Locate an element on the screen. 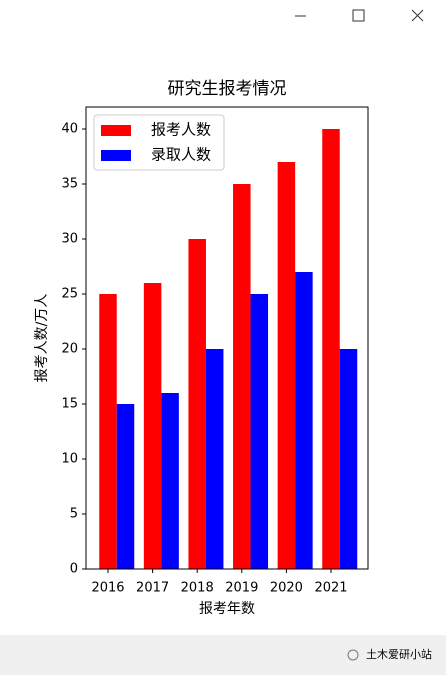  y-tick-label: 5 is located at coordinates (74, 514).